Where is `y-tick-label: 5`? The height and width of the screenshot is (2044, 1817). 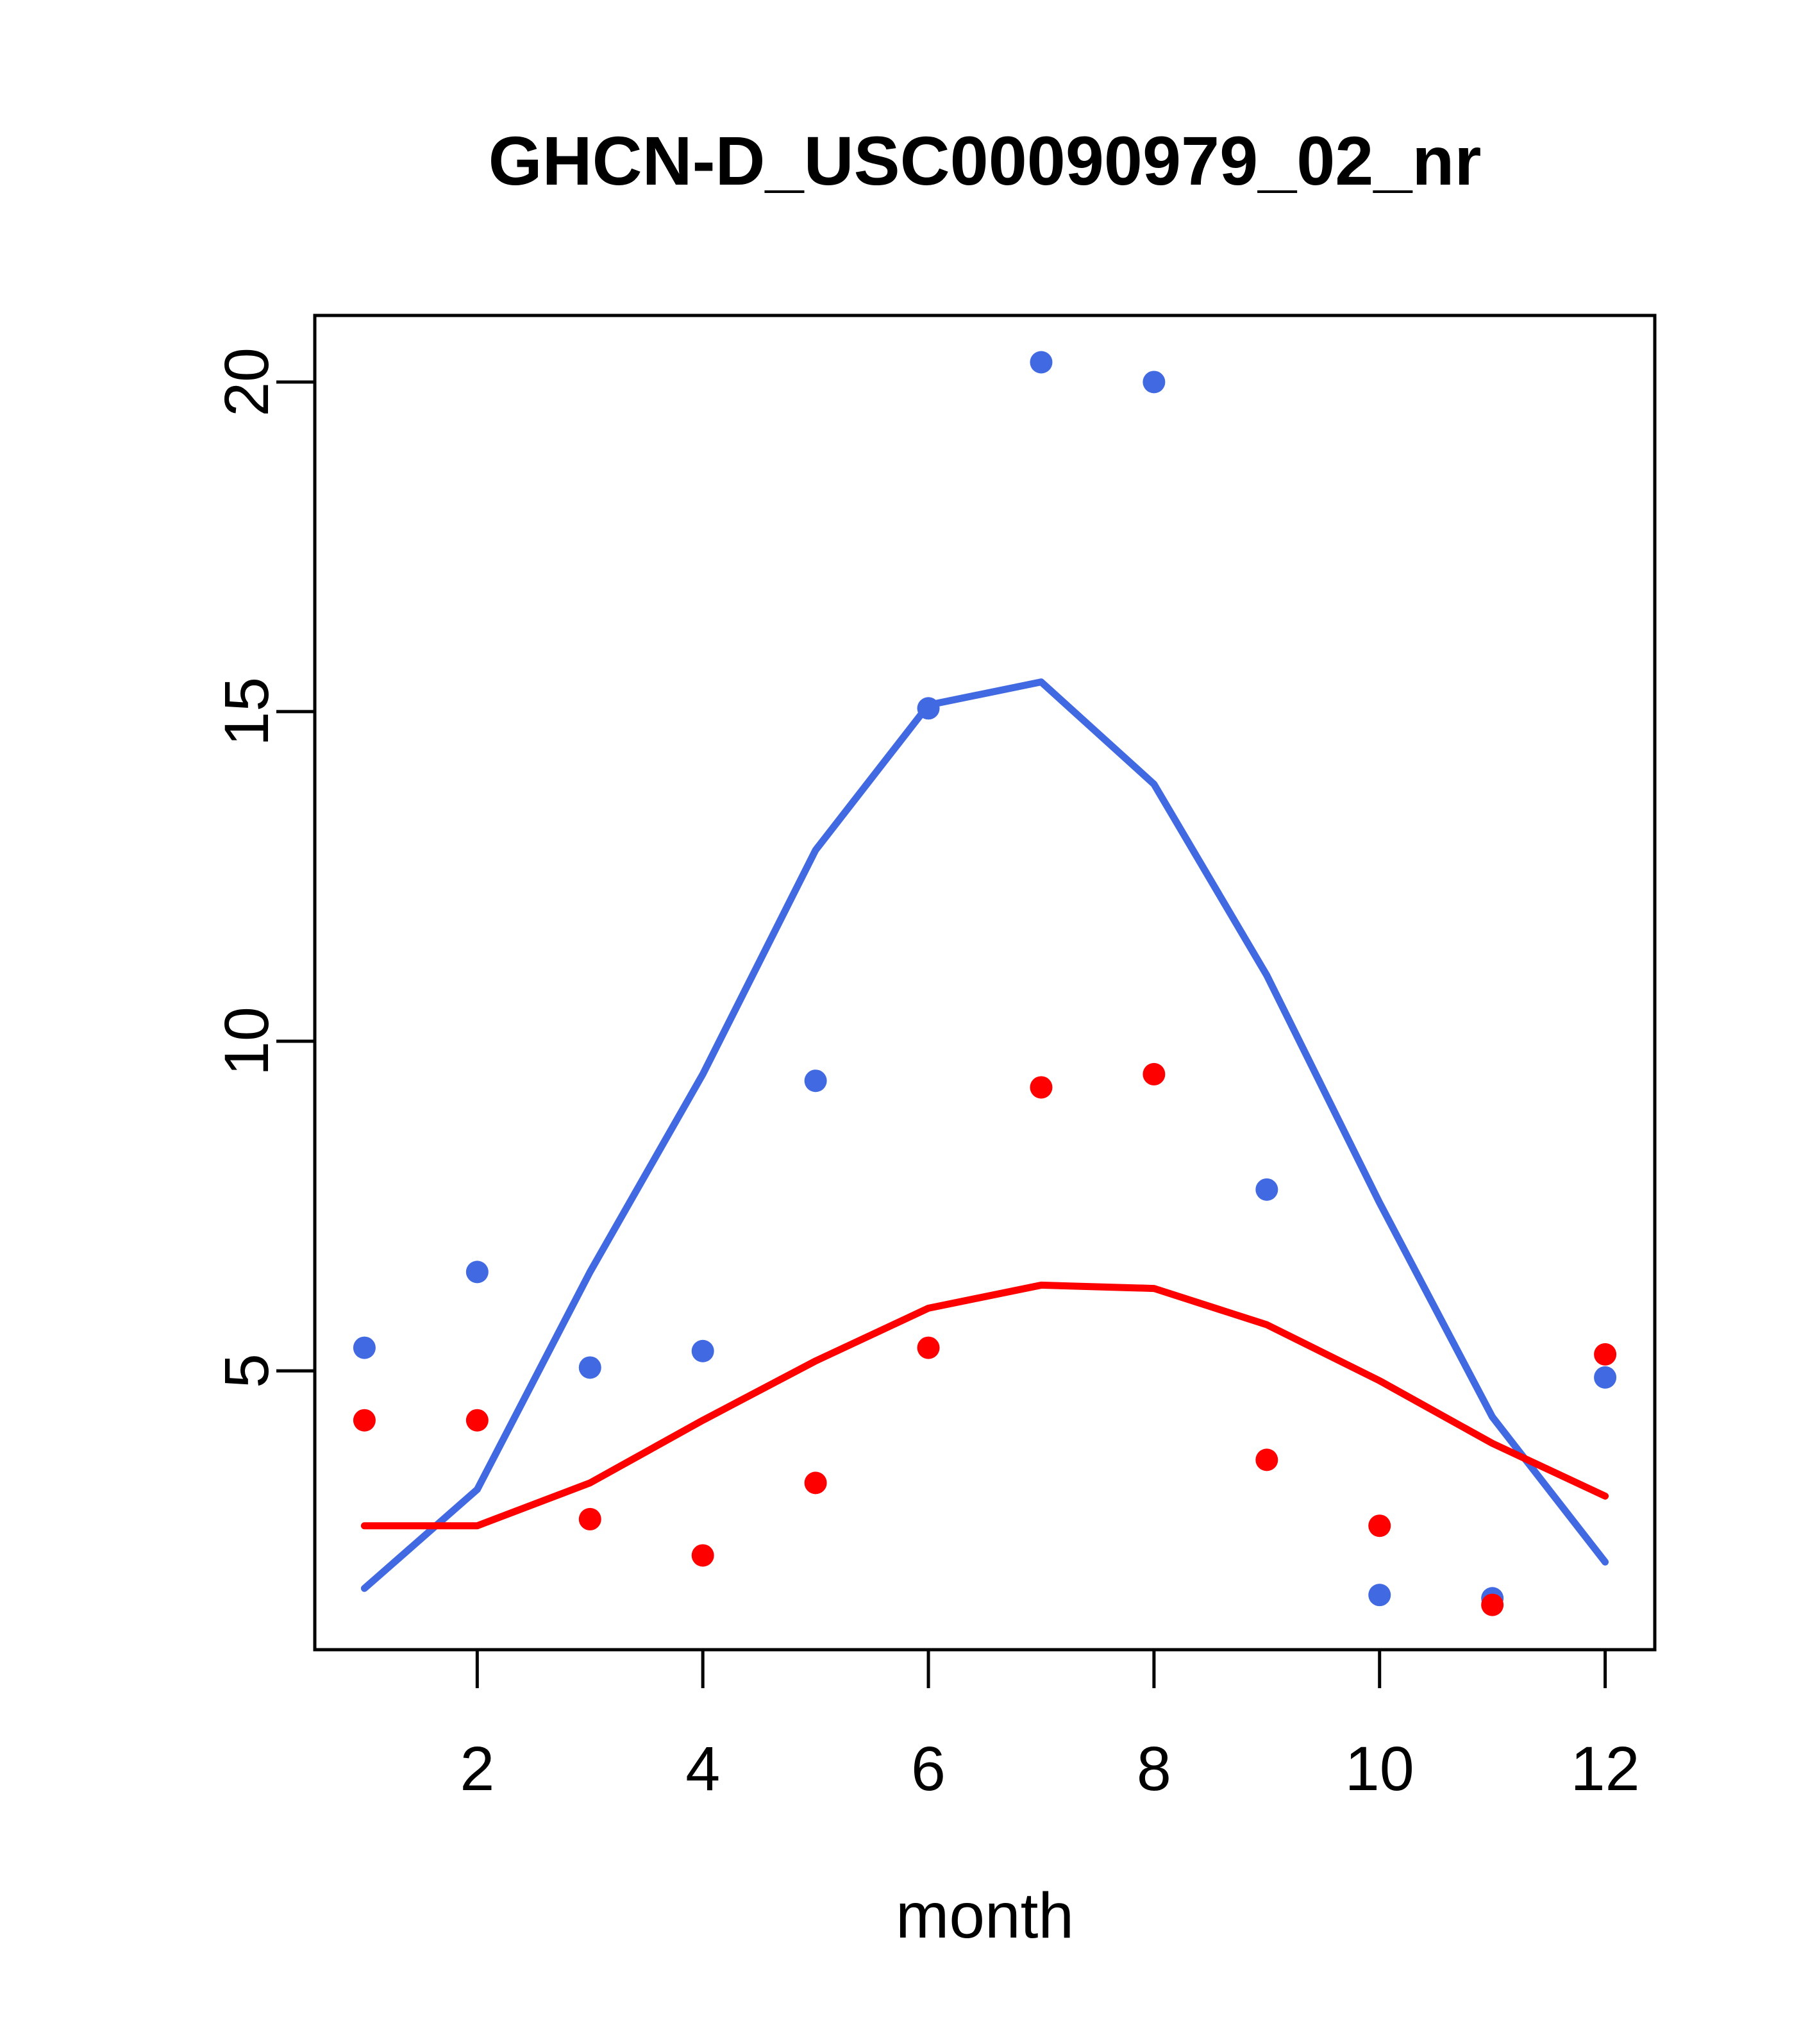
y-tick-label: 5 is located at coordinates (246, 1370).